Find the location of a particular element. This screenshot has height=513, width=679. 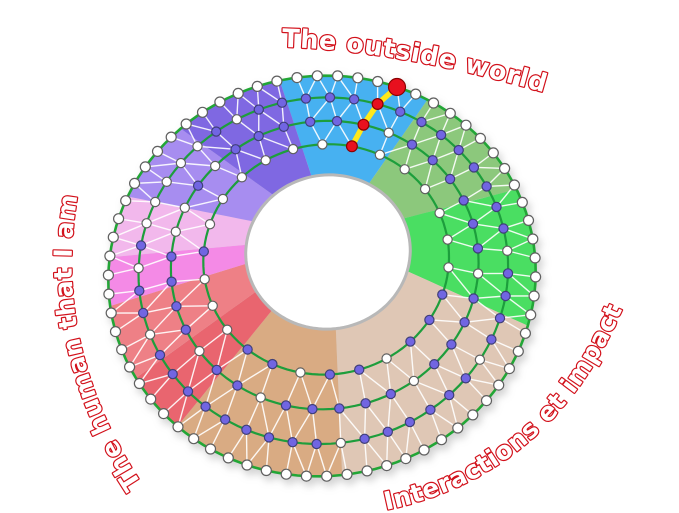

highlight-node is located at coordinates (377, 103).